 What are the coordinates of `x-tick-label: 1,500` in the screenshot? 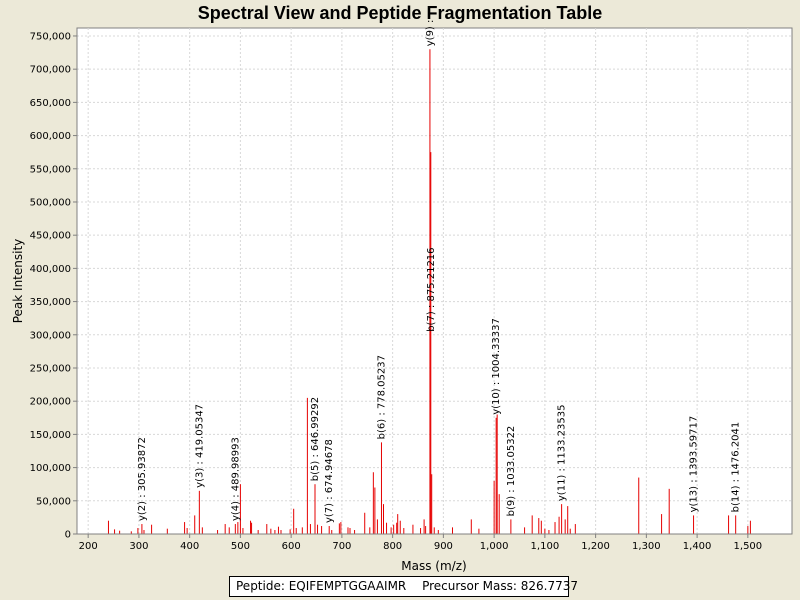 It's located at (748, 546).